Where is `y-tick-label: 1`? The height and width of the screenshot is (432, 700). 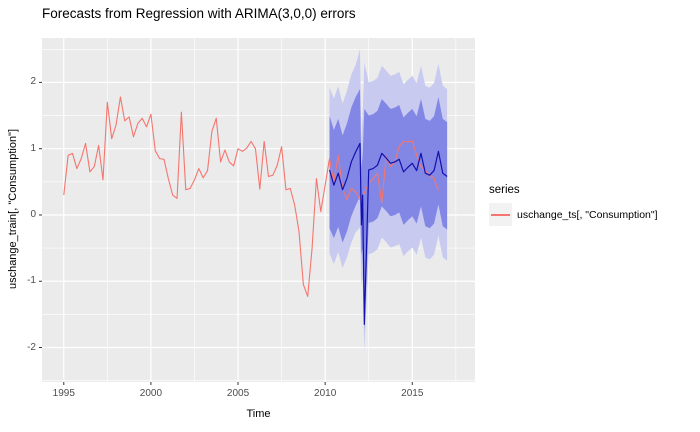
y-tick-label: 1 is located at coordinates (33, 148).